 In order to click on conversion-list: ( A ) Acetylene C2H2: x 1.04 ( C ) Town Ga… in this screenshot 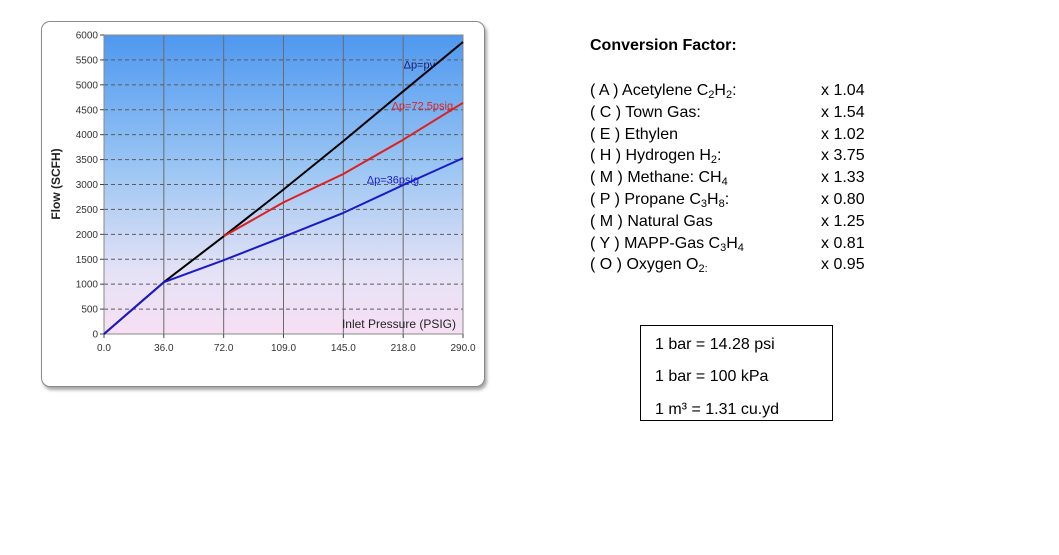, I will do `click(740, 179)`.